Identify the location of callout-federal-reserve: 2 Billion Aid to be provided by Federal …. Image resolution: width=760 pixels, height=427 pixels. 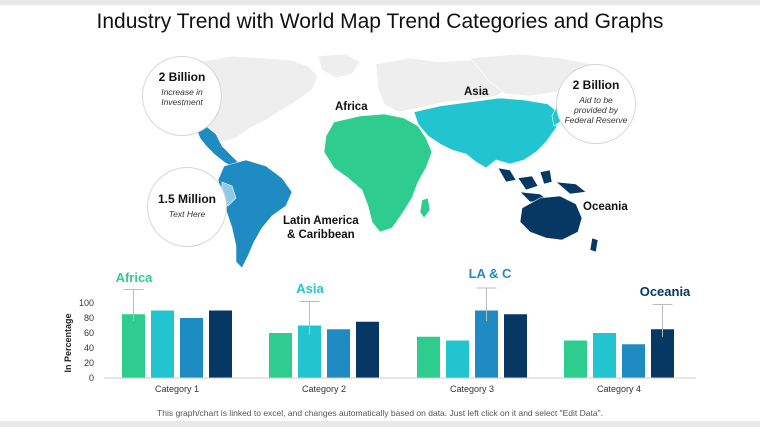
(596, 104).